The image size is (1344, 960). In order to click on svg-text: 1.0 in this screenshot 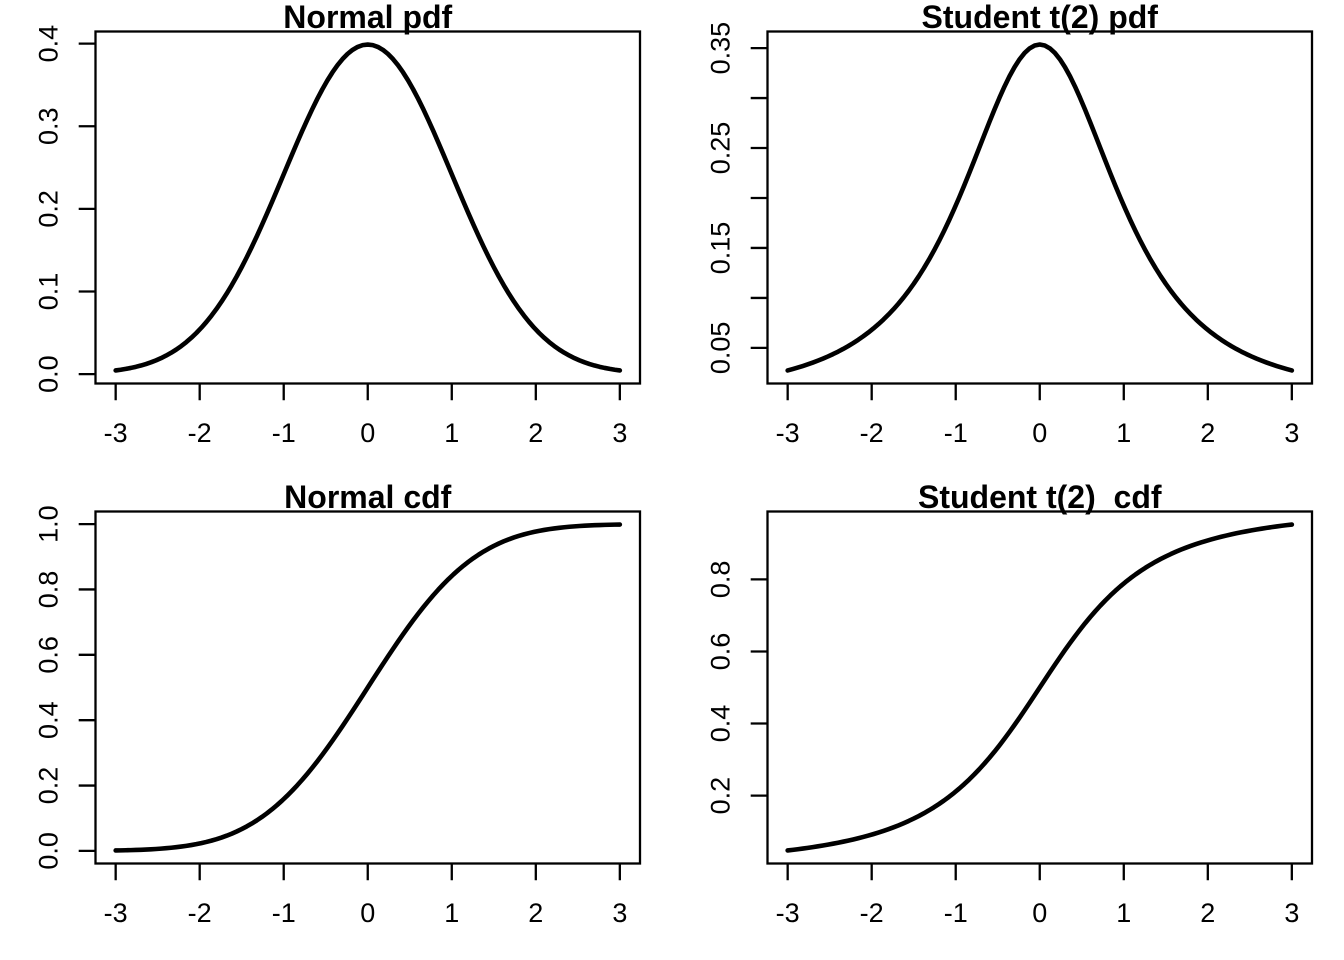, I will do `click(49, 524)`.